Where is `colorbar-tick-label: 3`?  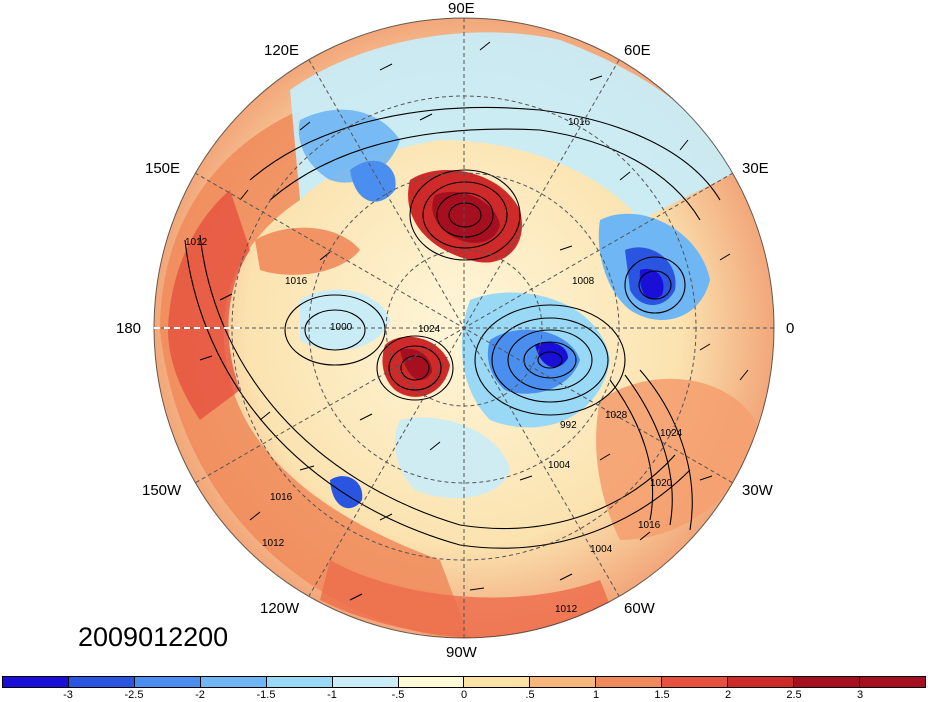
colorbar-tick-label: 3 is located at coordinates (860, 695).